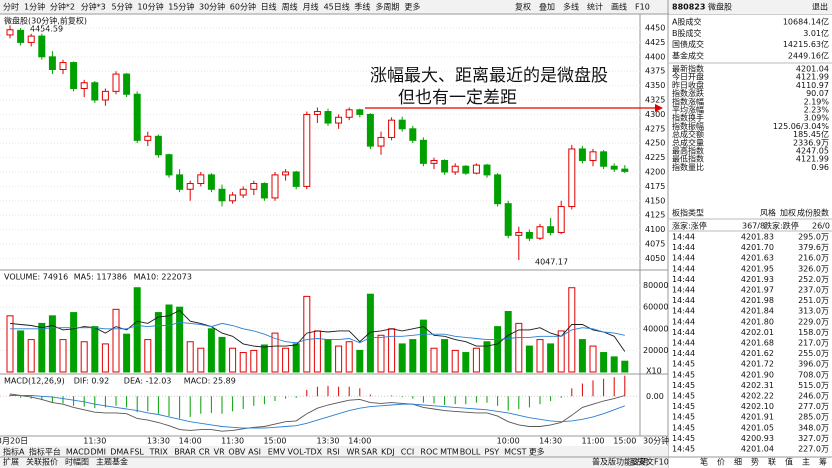 This screenshot has width=832, height=468. What do you see at coordinates (119, 452) in the screenshot?
I see `indicator-tab: DMA` at bounding box center [119, 452].